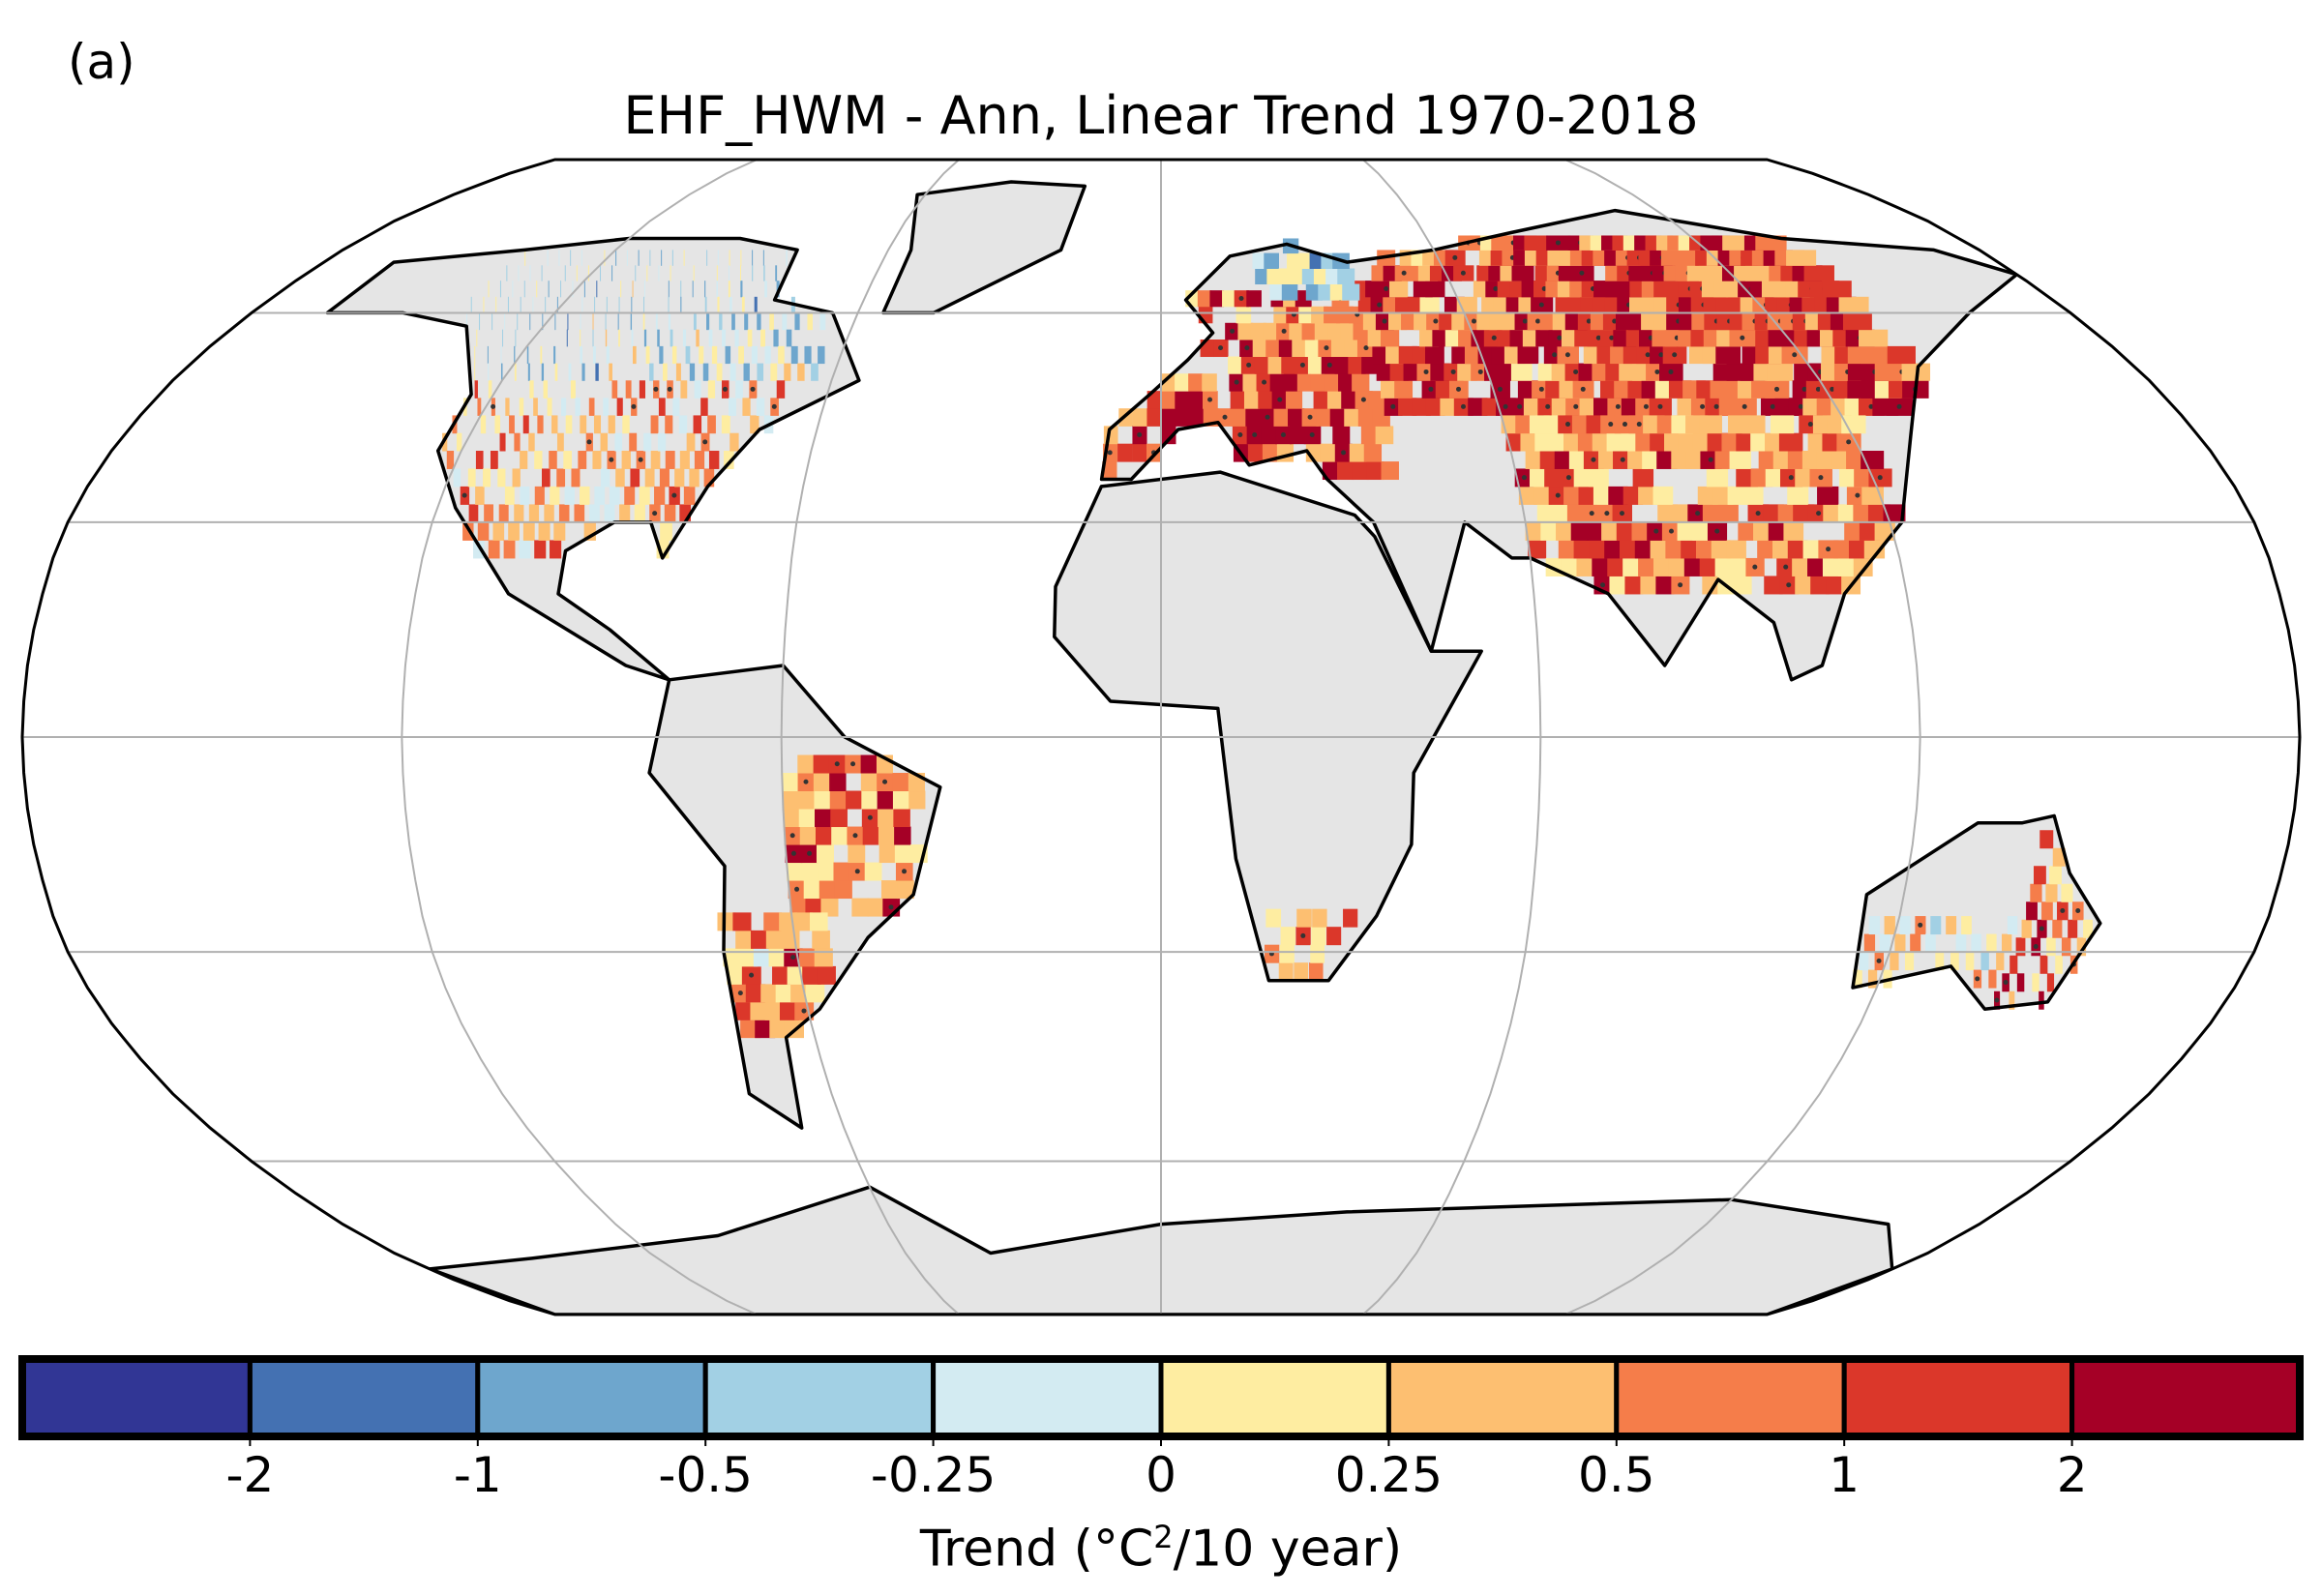  Describe the element at coordinates (136, 1397) in the screenshot. I see `colorbar-segment` at that location.